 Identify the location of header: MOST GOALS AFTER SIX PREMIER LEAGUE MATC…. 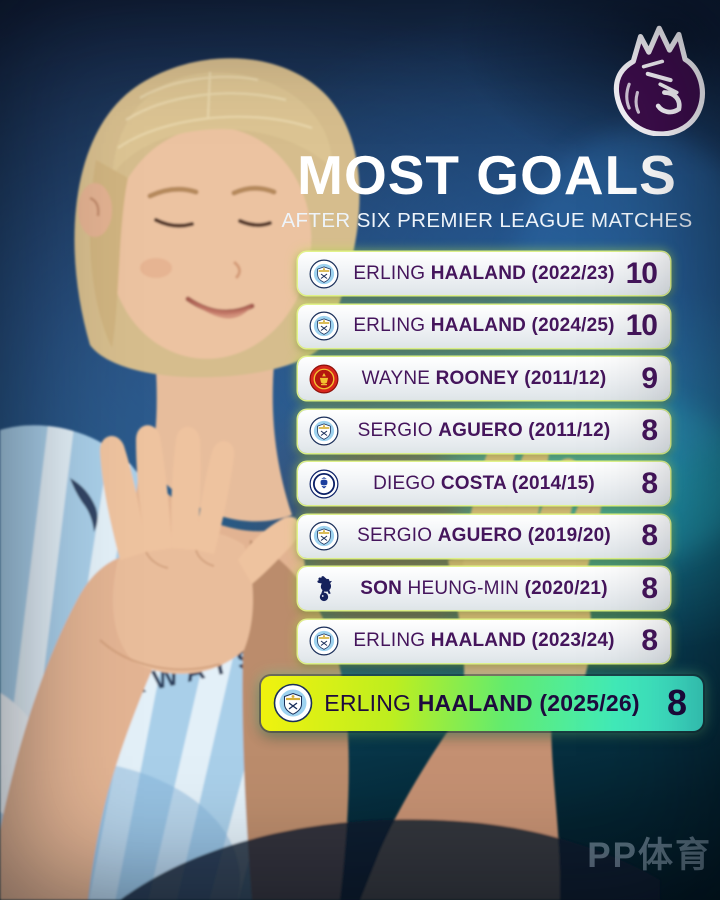
(486, 190).